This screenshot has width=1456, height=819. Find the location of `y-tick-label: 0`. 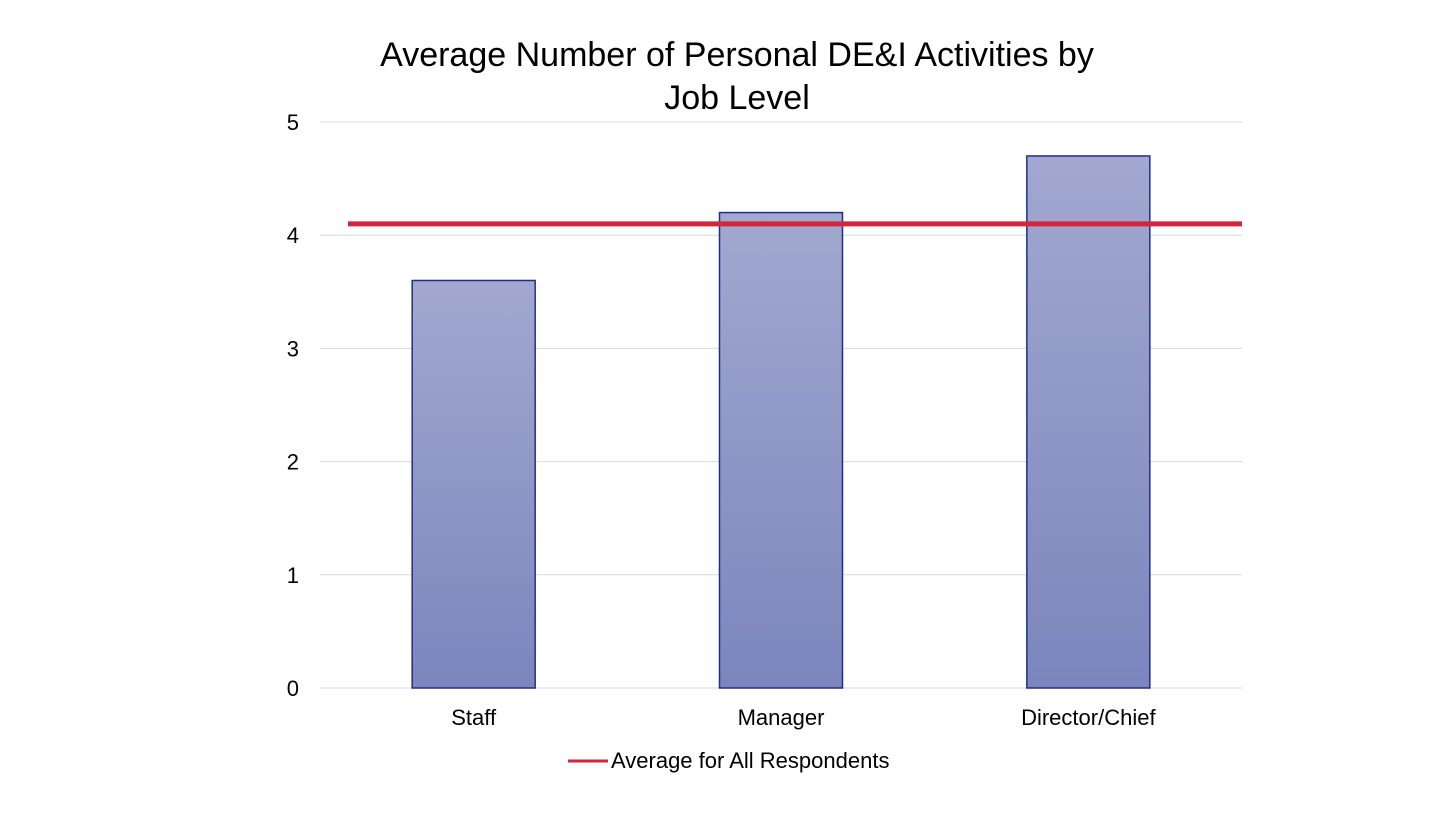

y-tick-label: 0 is located at coordinates (293, 688).